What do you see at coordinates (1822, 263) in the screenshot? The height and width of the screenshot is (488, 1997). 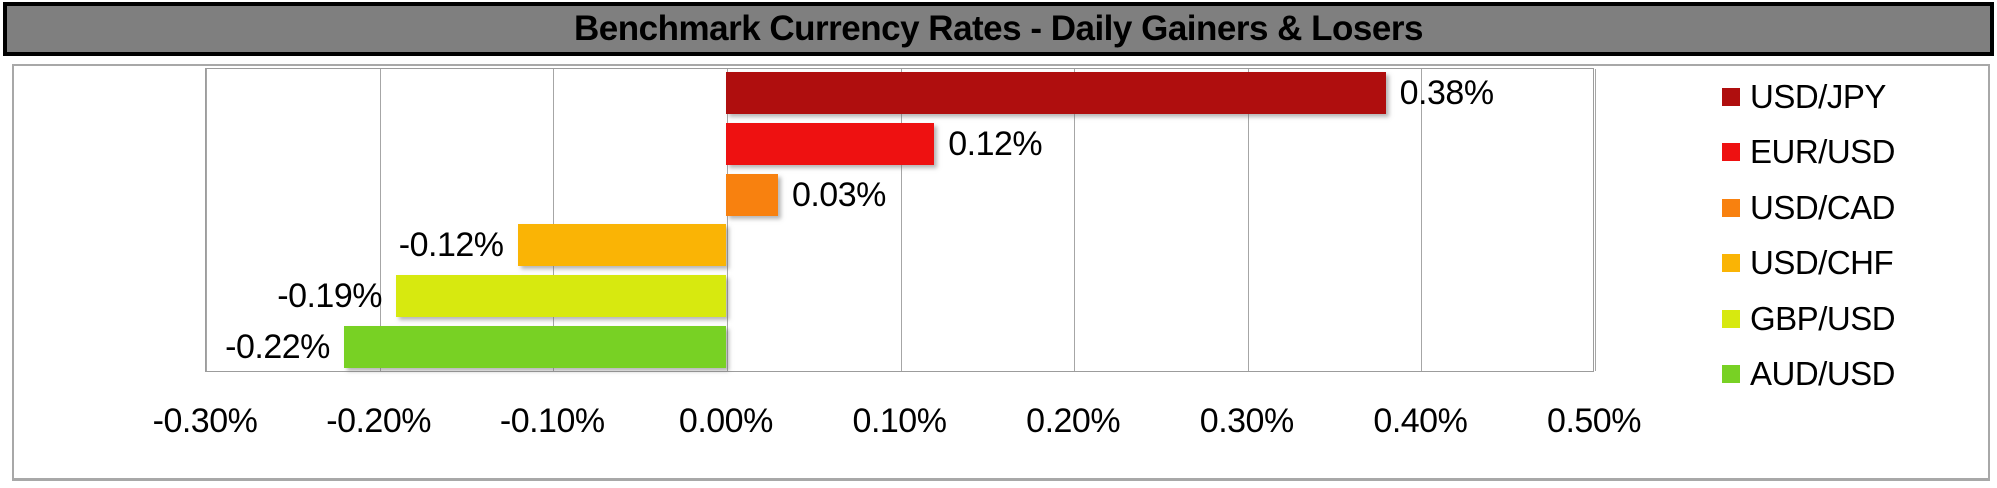 I see `legend-label: USD/CHF` at bounding box center [1822, 263].